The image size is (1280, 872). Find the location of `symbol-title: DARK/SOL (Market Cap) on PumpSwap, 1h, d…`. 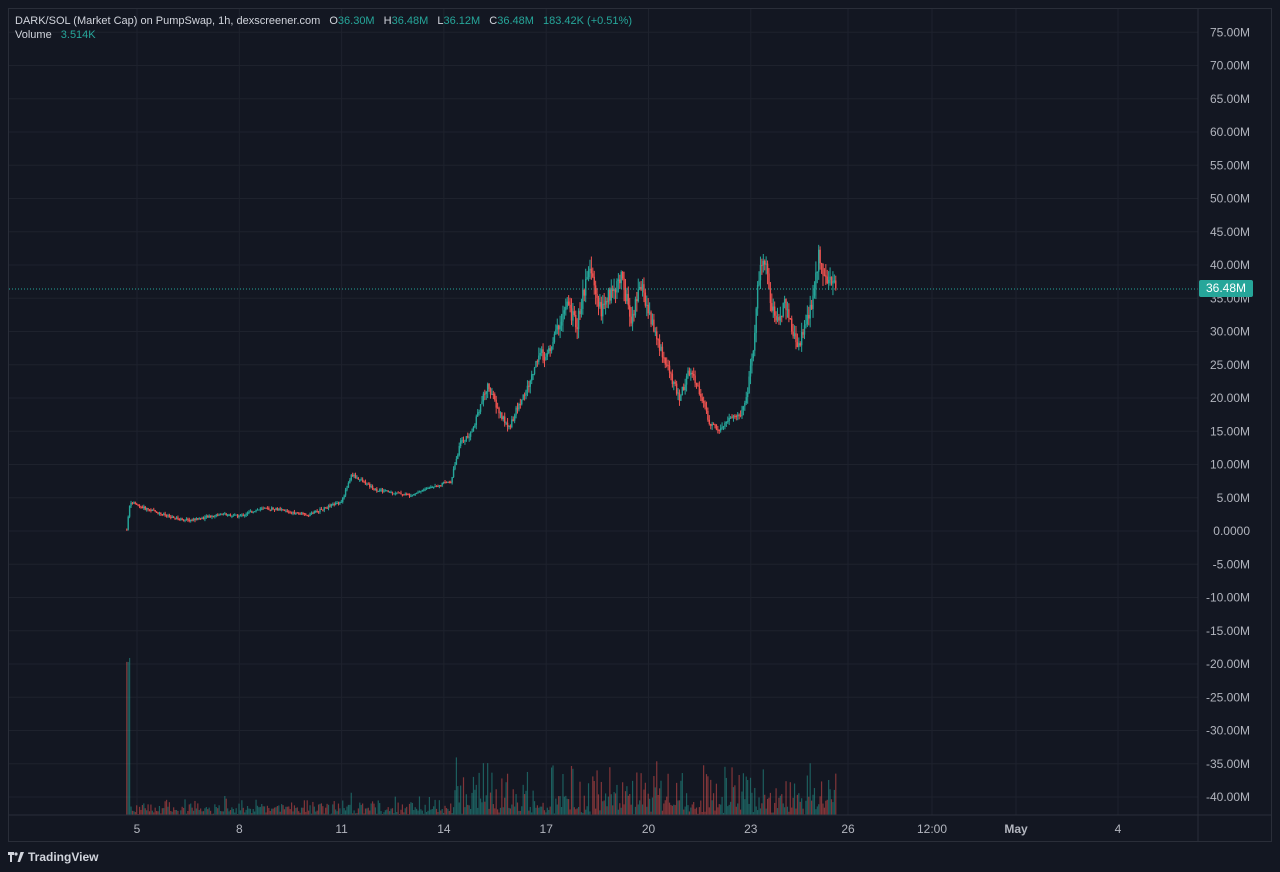

symbol-title: DARK/SOL (Market Cap) on PumpSwap, 1h, d… is located at coordinates (168, 21).